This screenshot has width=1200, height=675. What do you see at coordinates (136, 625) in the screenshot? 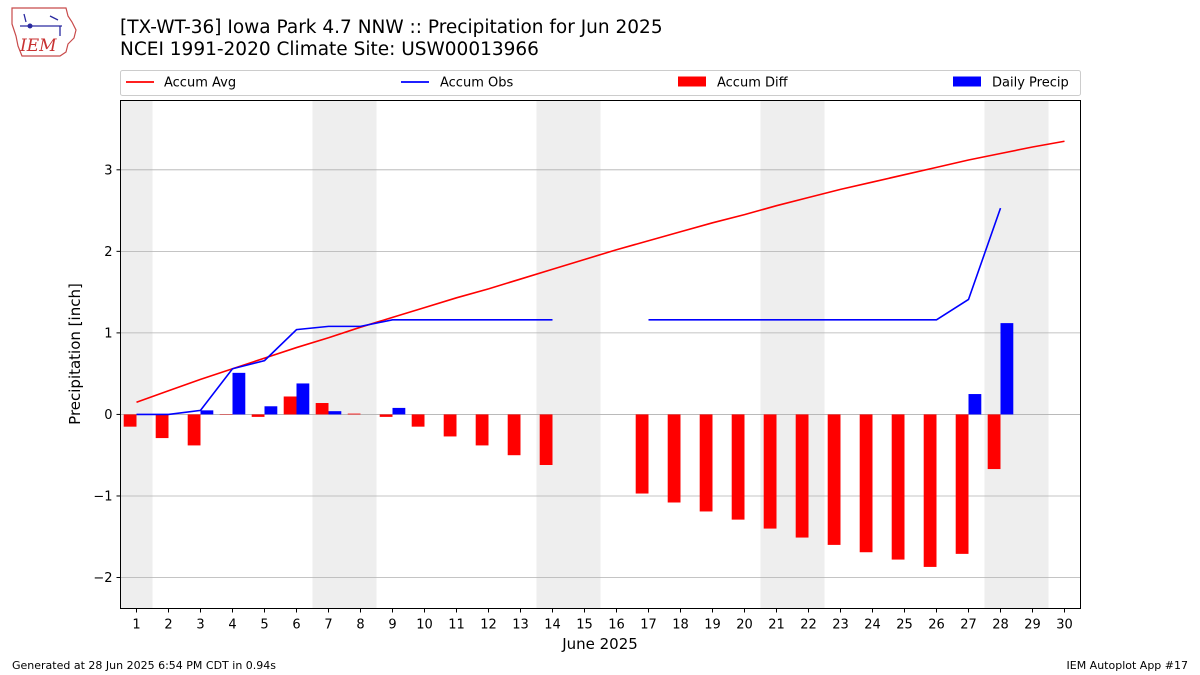
I see `x-tick-label-1: 1` at bounding box center [136, 625].